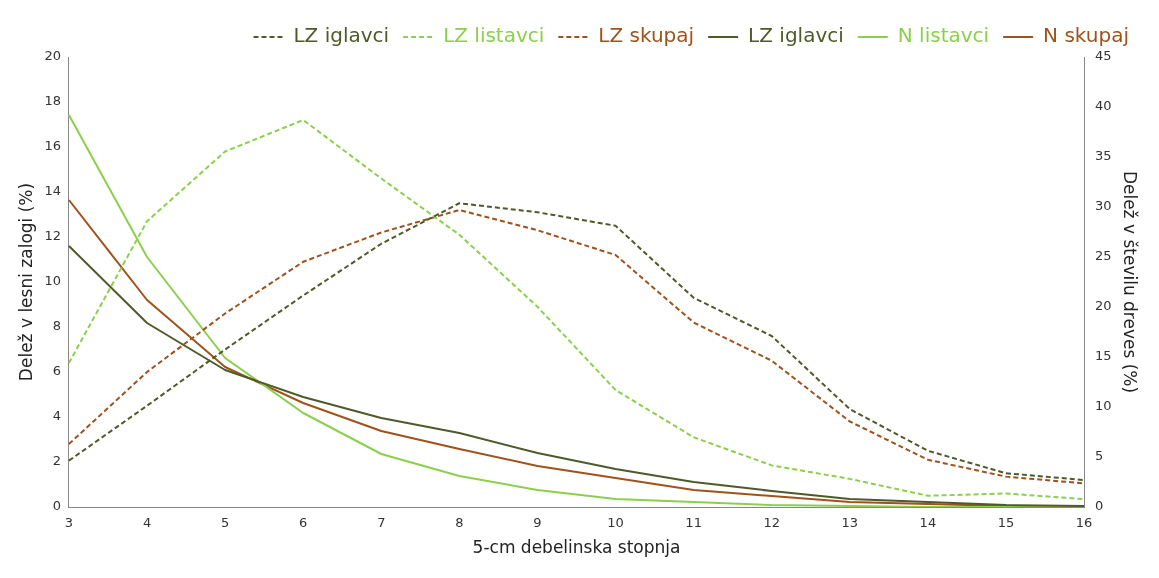 The width and height of the screenshot is (1159, 578). What do you see at coordinates (615, 523) in the screenshot?
I see `x-tick-label: 10` at bounding box center [615, 523].